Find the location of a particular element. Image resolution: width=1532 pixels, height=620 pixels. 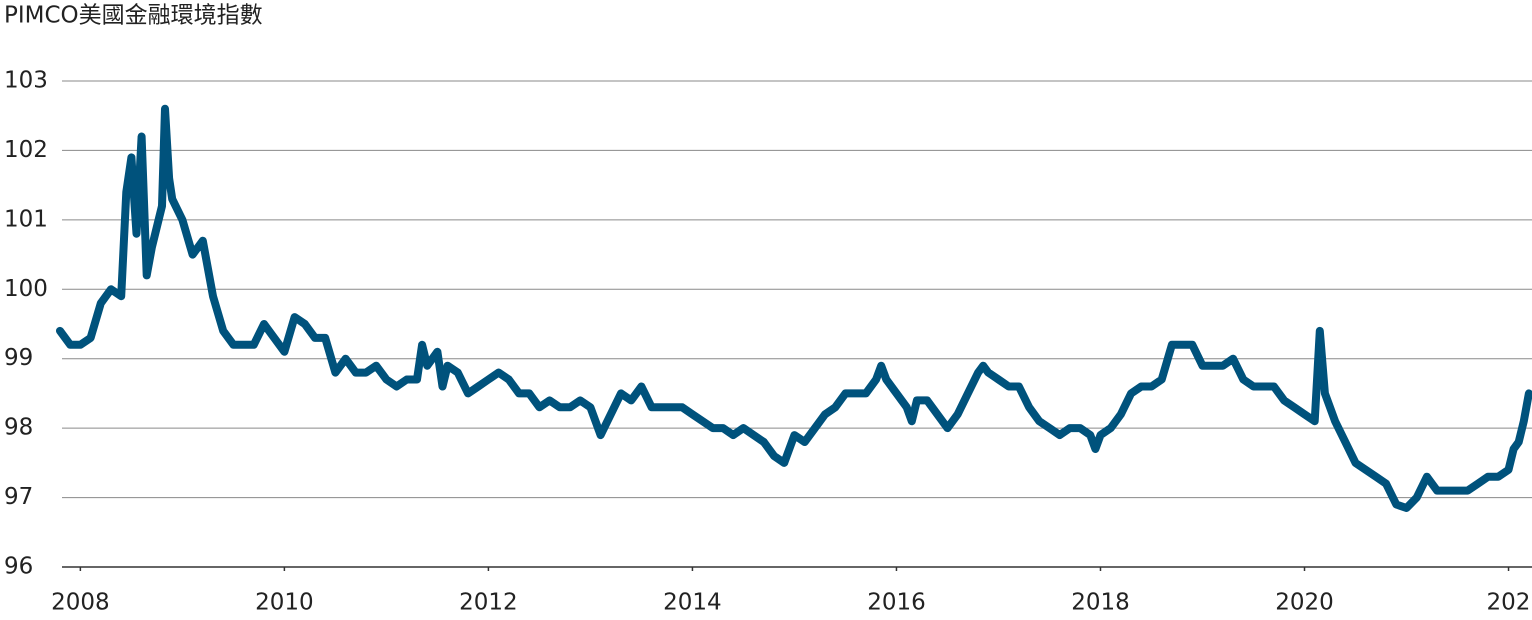

y-tick-label: 102 is located at coordinates (26, 150).